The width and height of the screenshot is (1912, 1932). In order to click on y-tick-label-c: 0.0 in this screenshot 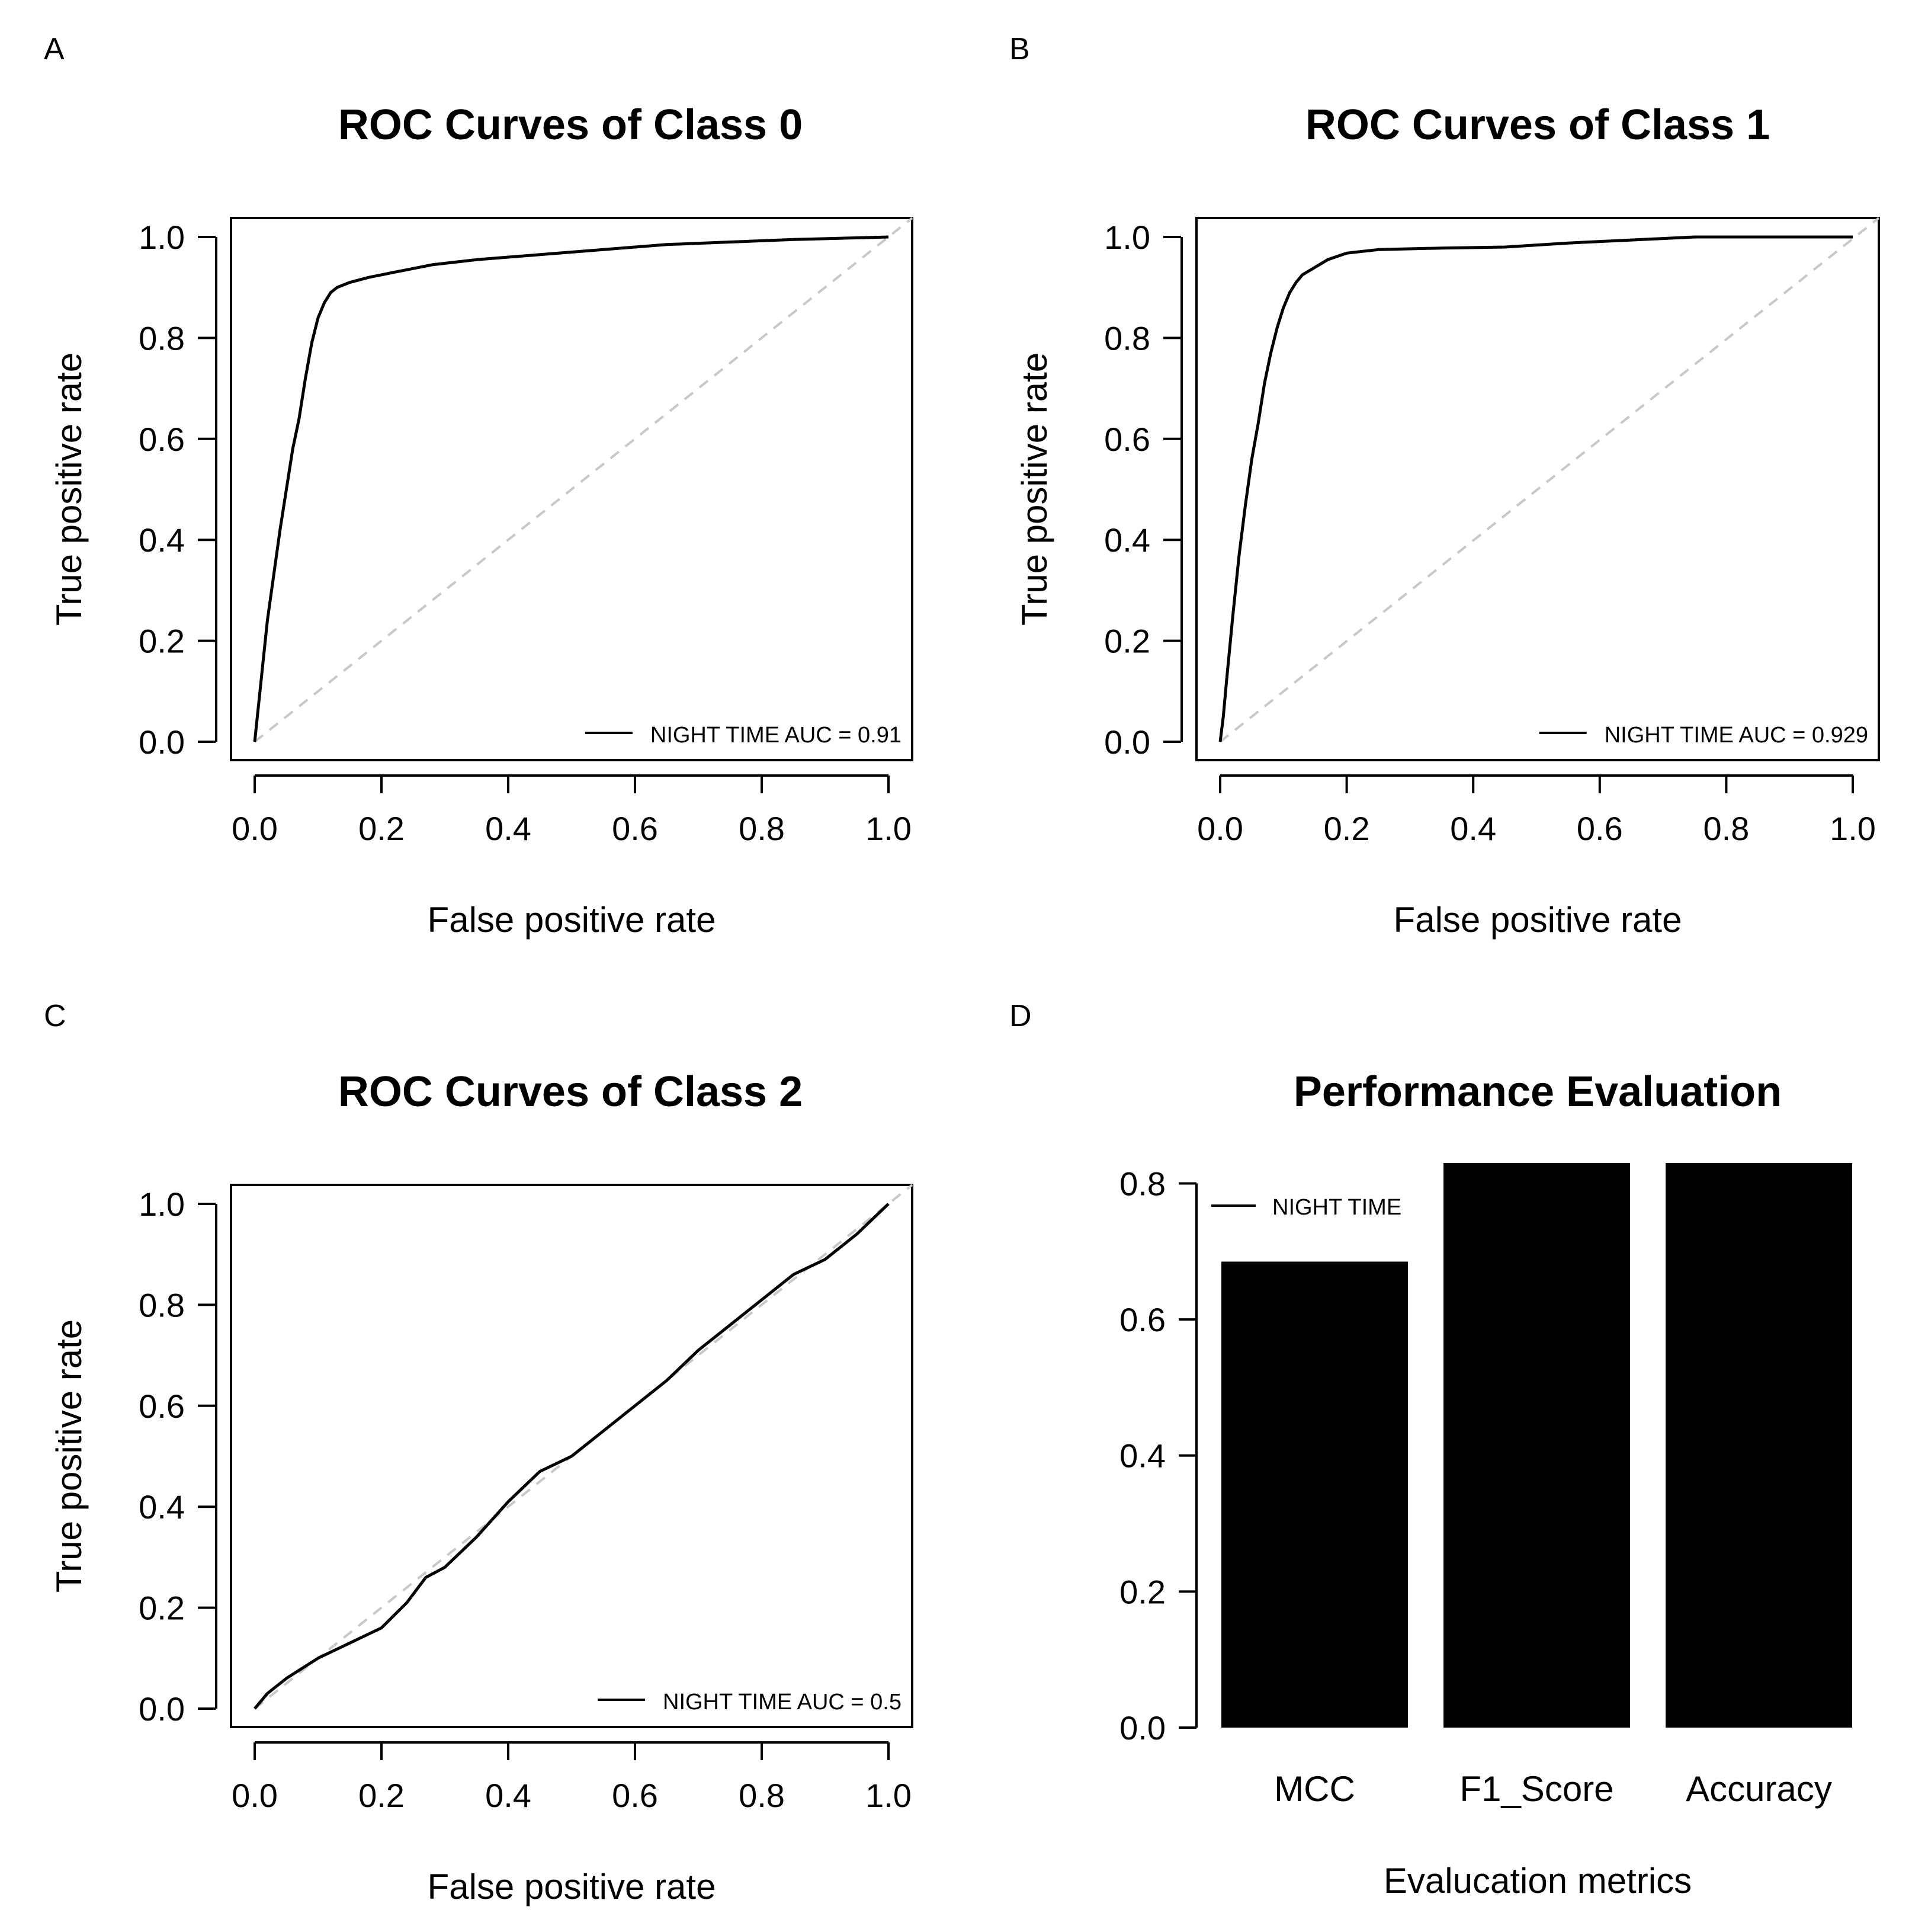, I will do `click(162, 1709)`.